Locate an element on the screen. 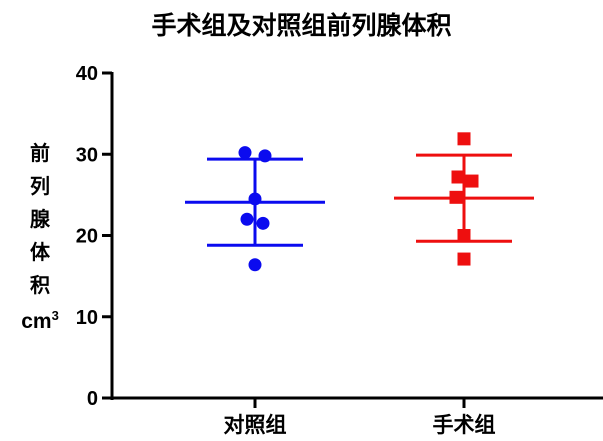 This screenshot has height=441, width=603. y-axis-unit-base: cm is located at coordinates (36, 321).